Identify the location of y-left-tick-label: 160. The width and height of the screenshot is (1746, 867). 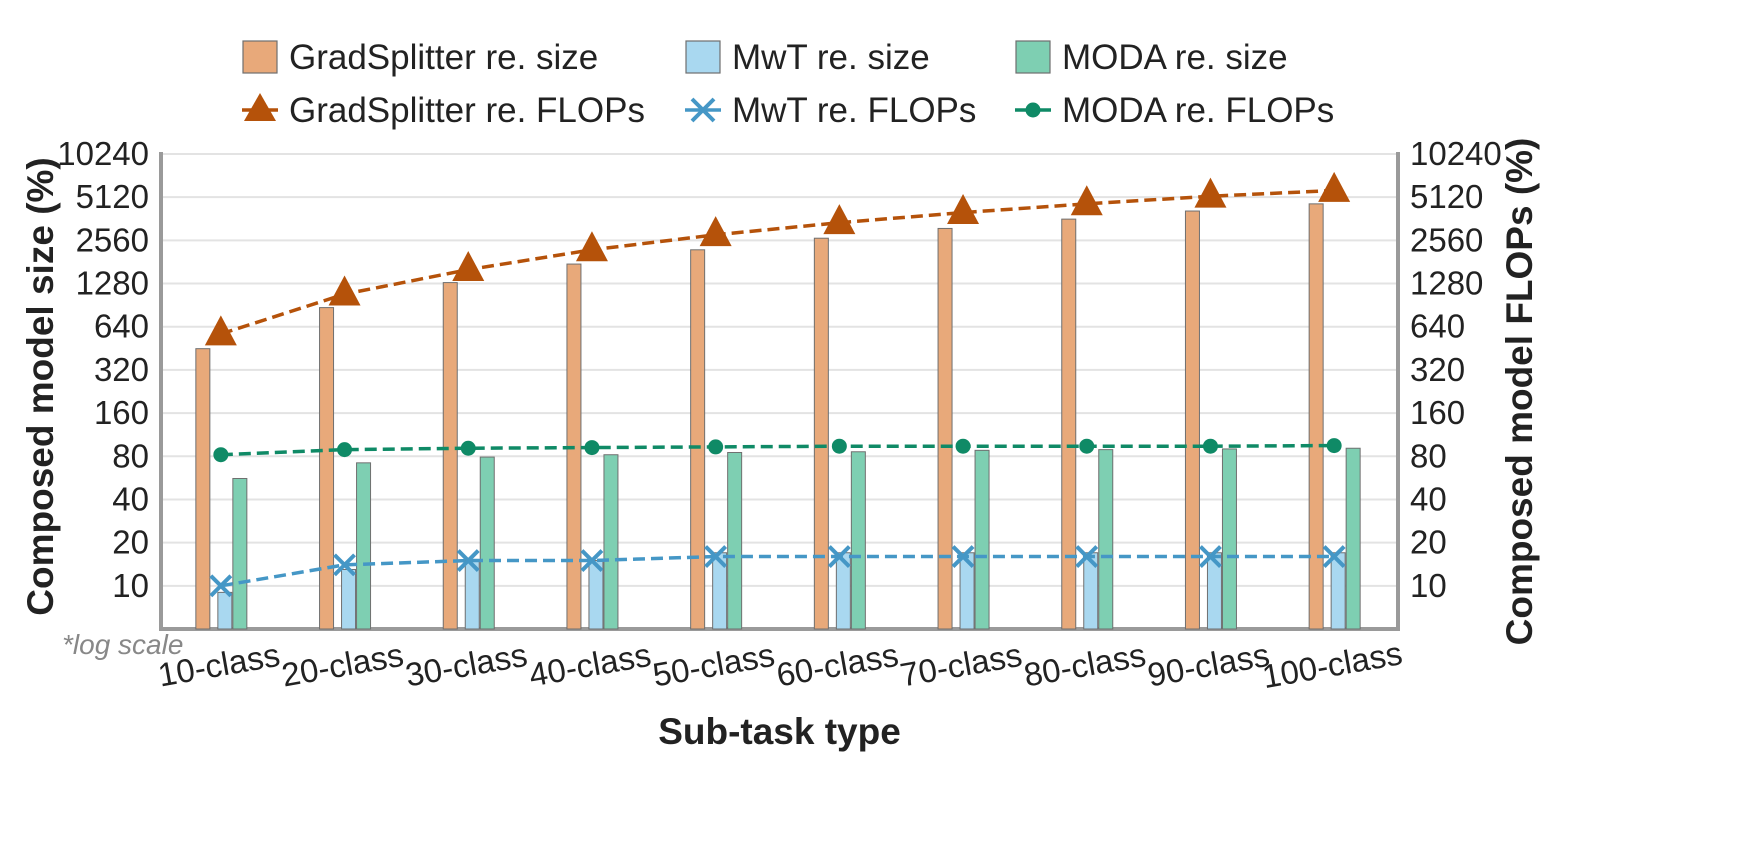
(121, 412).